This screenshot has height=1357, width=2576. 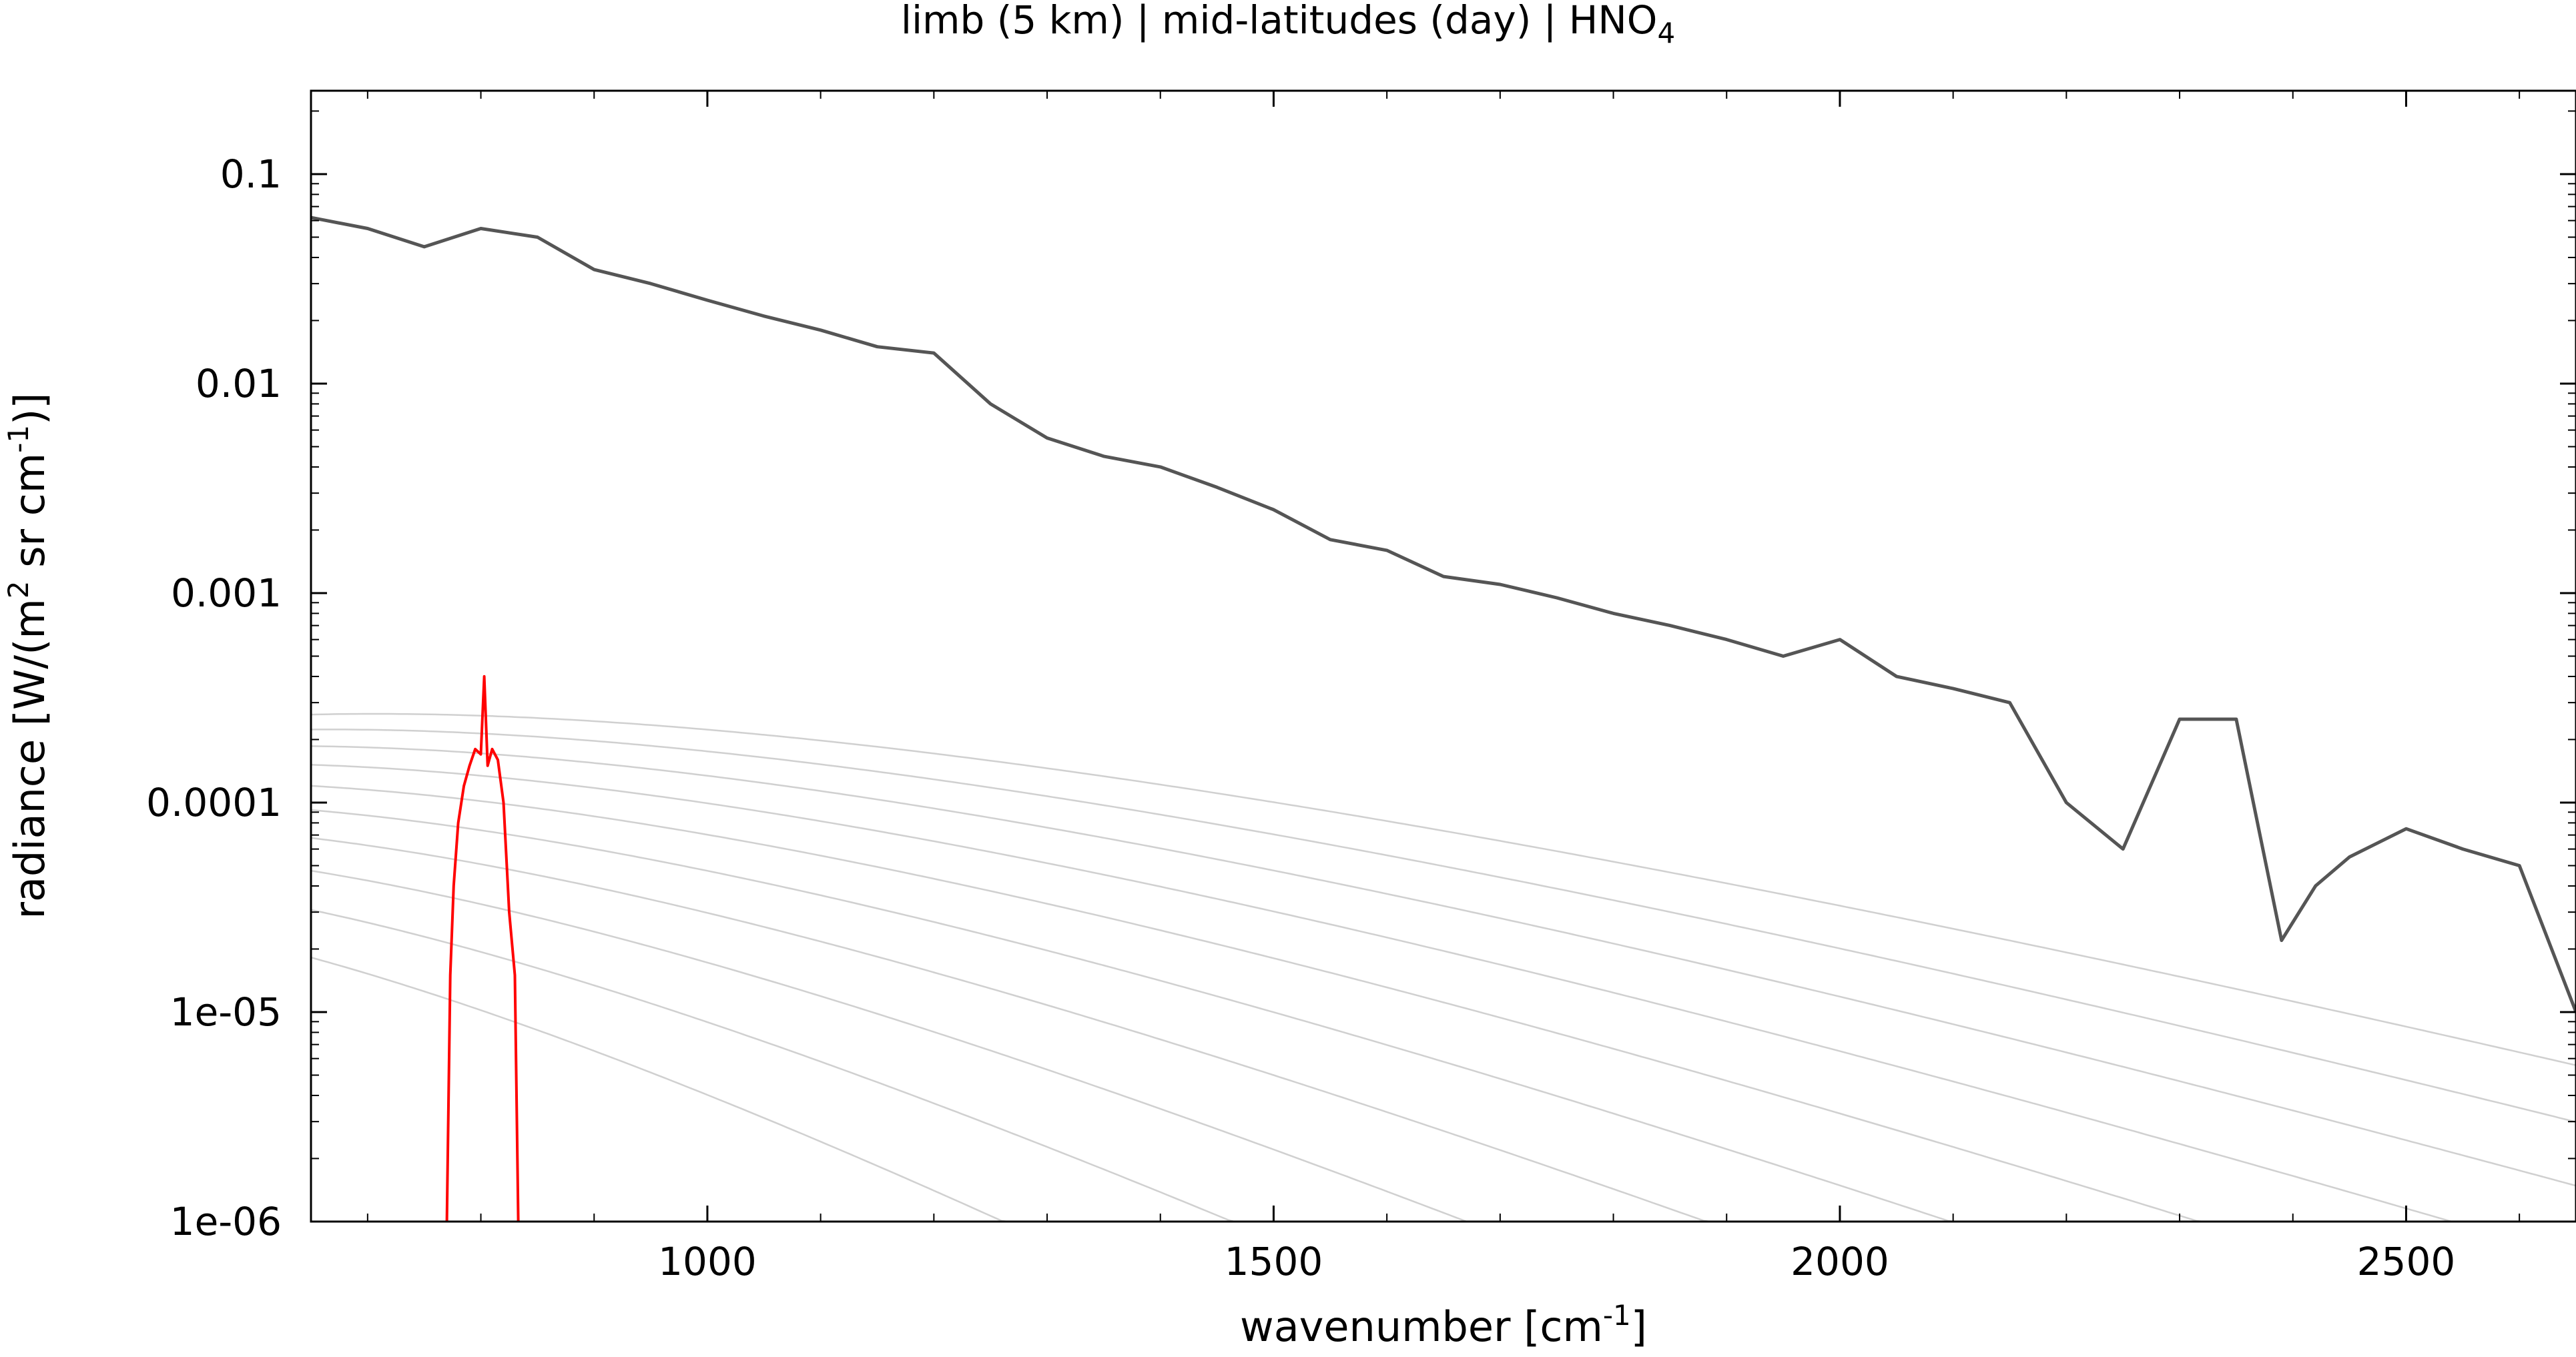 I want to click on x-tick-label: 1500, so click(x=1274, y=1261).